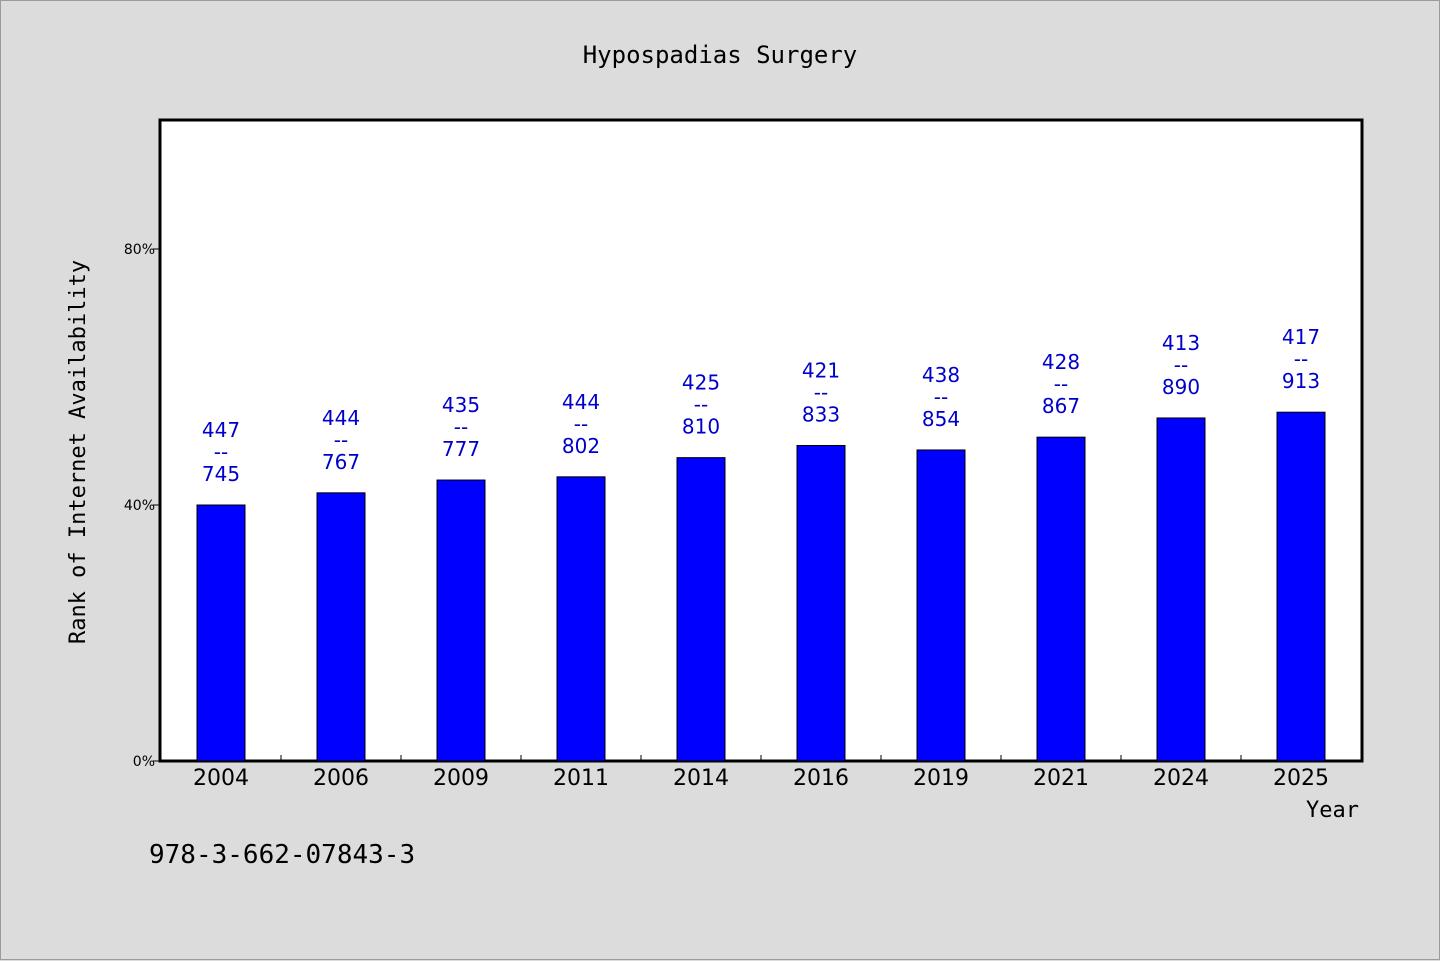  What do you see at coordinates (1061, 406) in the screenshot?
I see `data-label-total: 867` at bounding box center [1061, 406].